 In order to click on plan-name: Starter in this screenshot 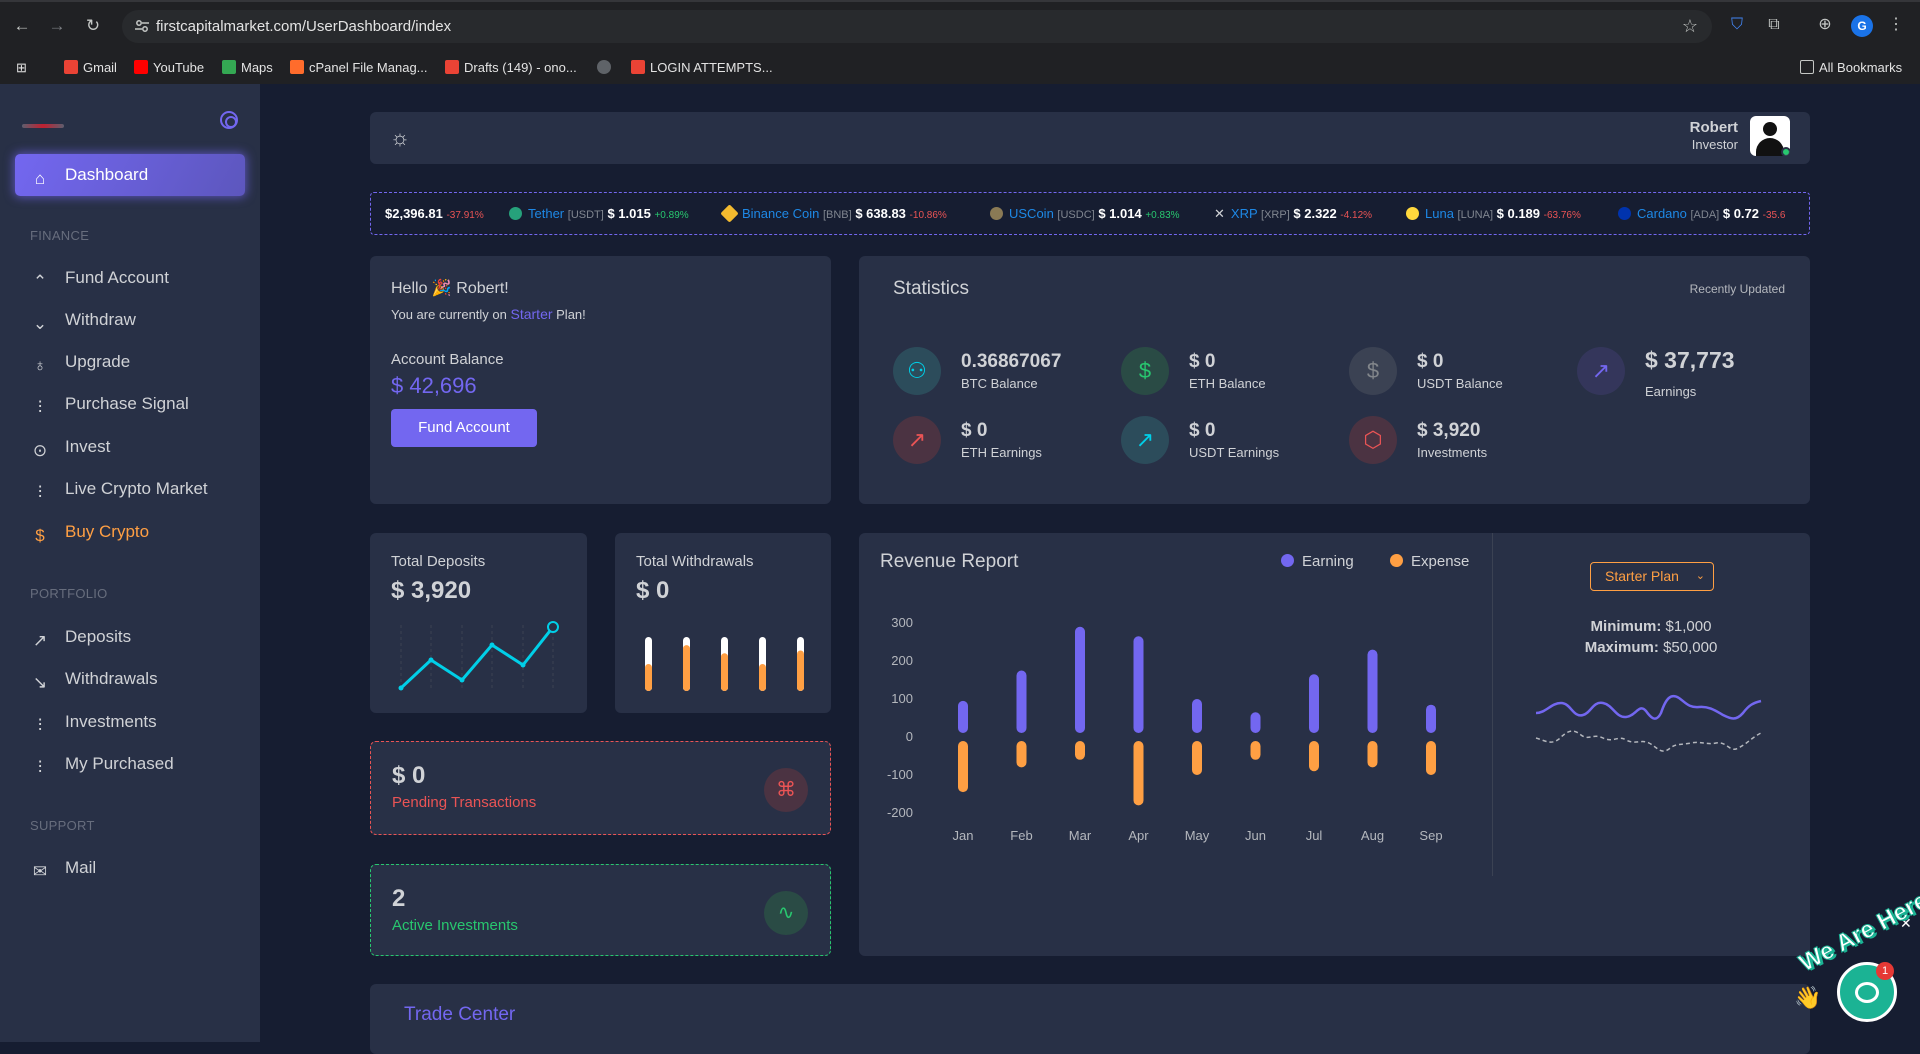, I will do `click(531, 314)`.